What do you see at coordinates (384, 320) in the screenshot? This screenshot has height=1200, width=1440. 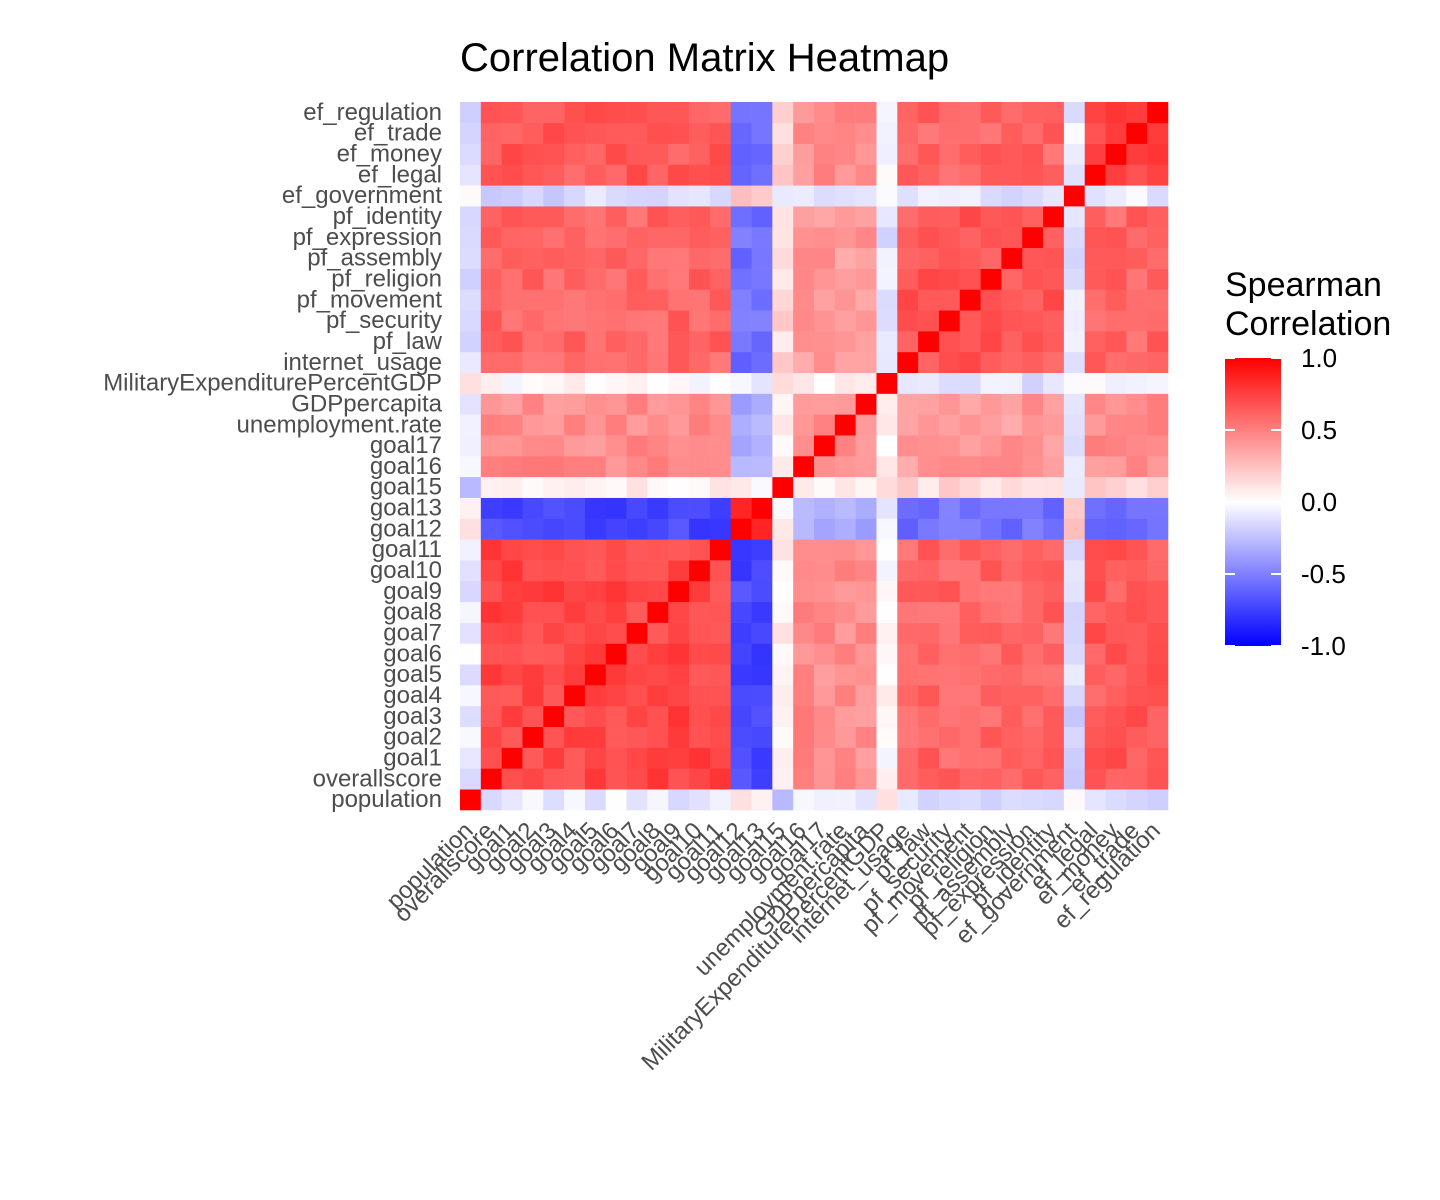 I see `y-tick-label: pf_security` at bounding box center [384, 320].